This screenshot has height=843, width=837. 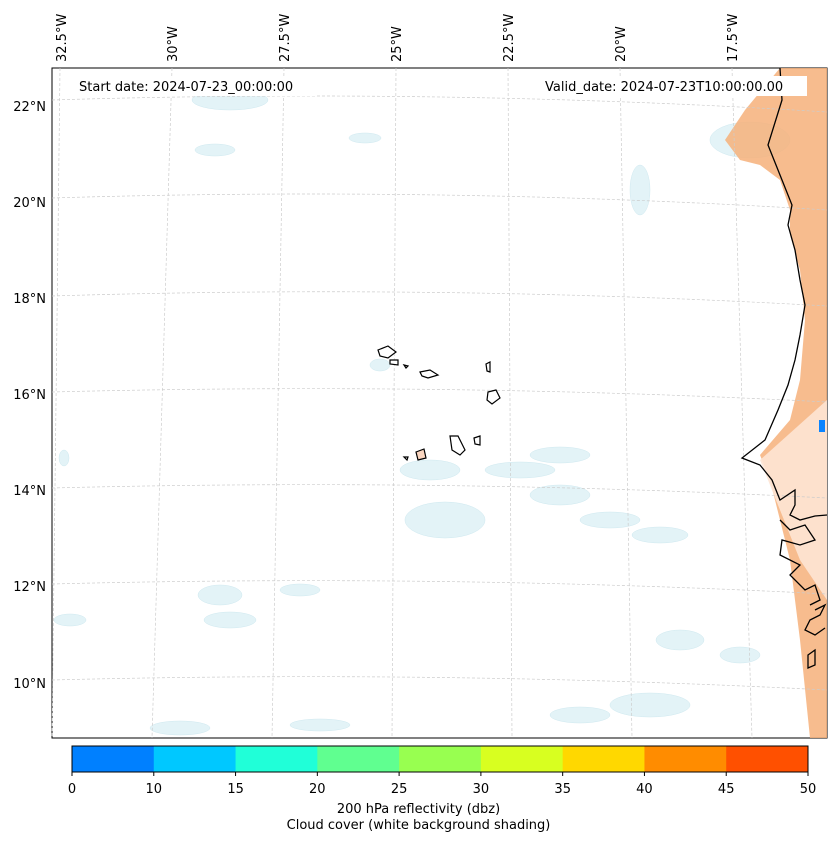 What do you see at coordinates (644, 789) in the screenshot?
I see `colorbar-tick-label: 40` at bounding box center [644, 789].